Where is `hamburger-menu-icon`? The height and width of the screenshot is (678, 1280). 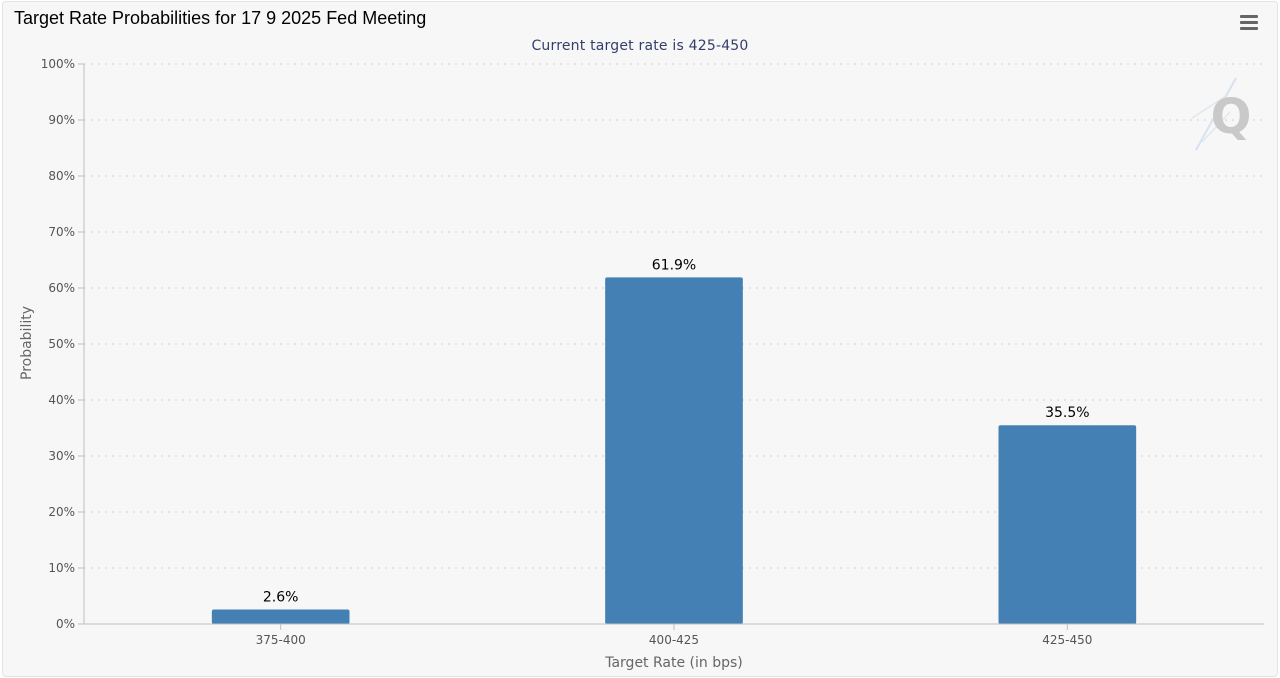 hamburger-menu-icon is located at coordinates (1249, 23).